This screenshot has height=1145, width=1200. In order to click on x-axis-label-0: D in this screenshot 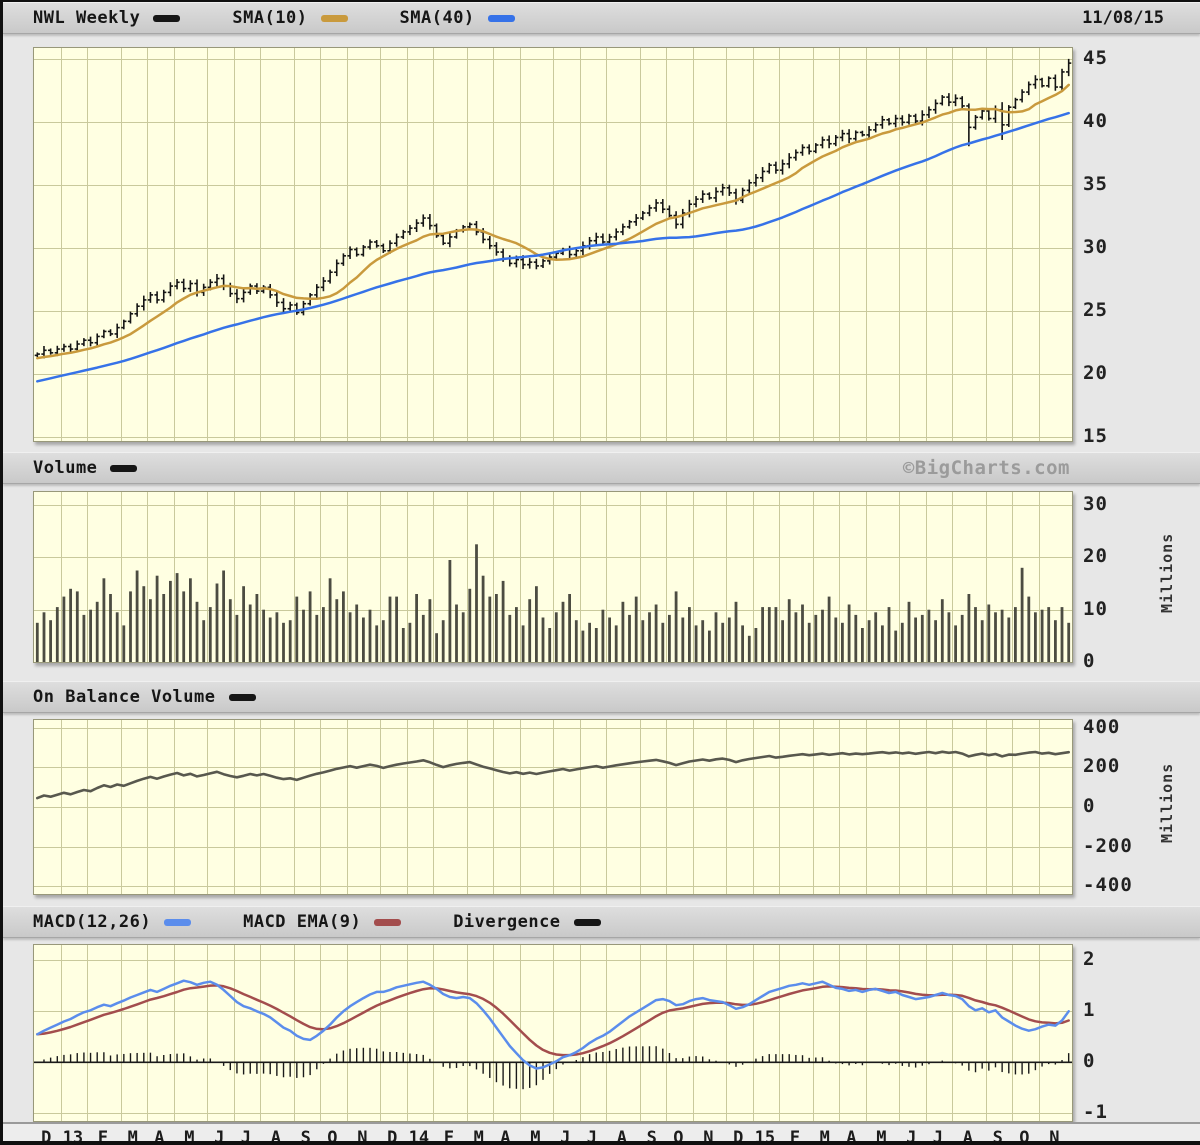, I will do `click(46, 1136)`.